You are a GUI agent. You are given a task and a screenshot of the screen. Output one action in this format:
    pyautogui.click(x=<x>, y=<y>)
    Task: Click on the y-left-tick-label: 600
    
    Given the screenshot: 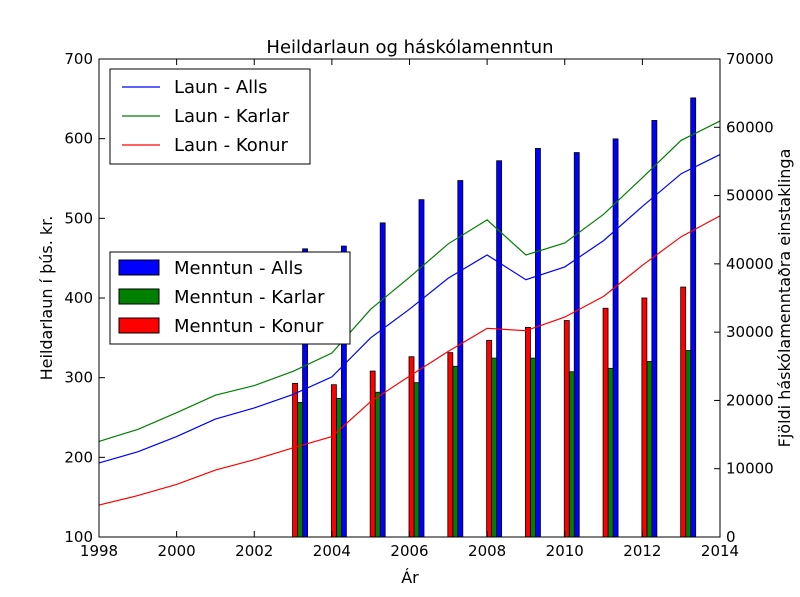 What is the action you would take?
    pyautogui.click(x=78, y=139)
    